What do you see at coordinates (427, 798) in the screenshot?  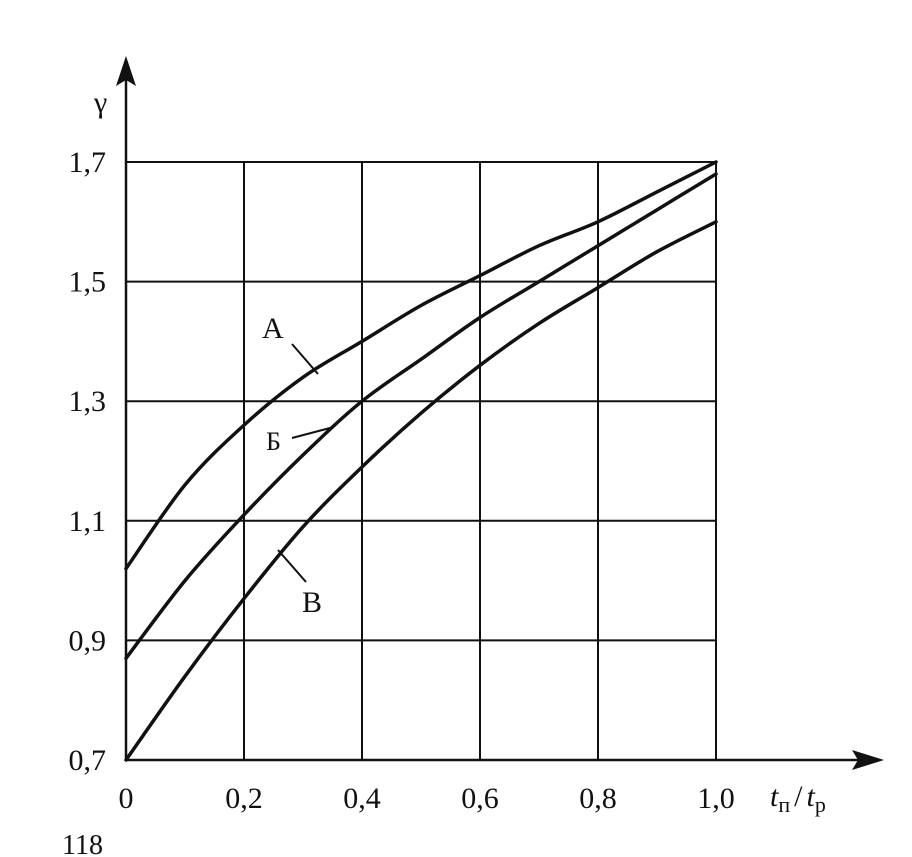 I see `x-tick-labels: 0 0,2 0,4 0,6 0,8 1,0` at bounding box center [427, 798].